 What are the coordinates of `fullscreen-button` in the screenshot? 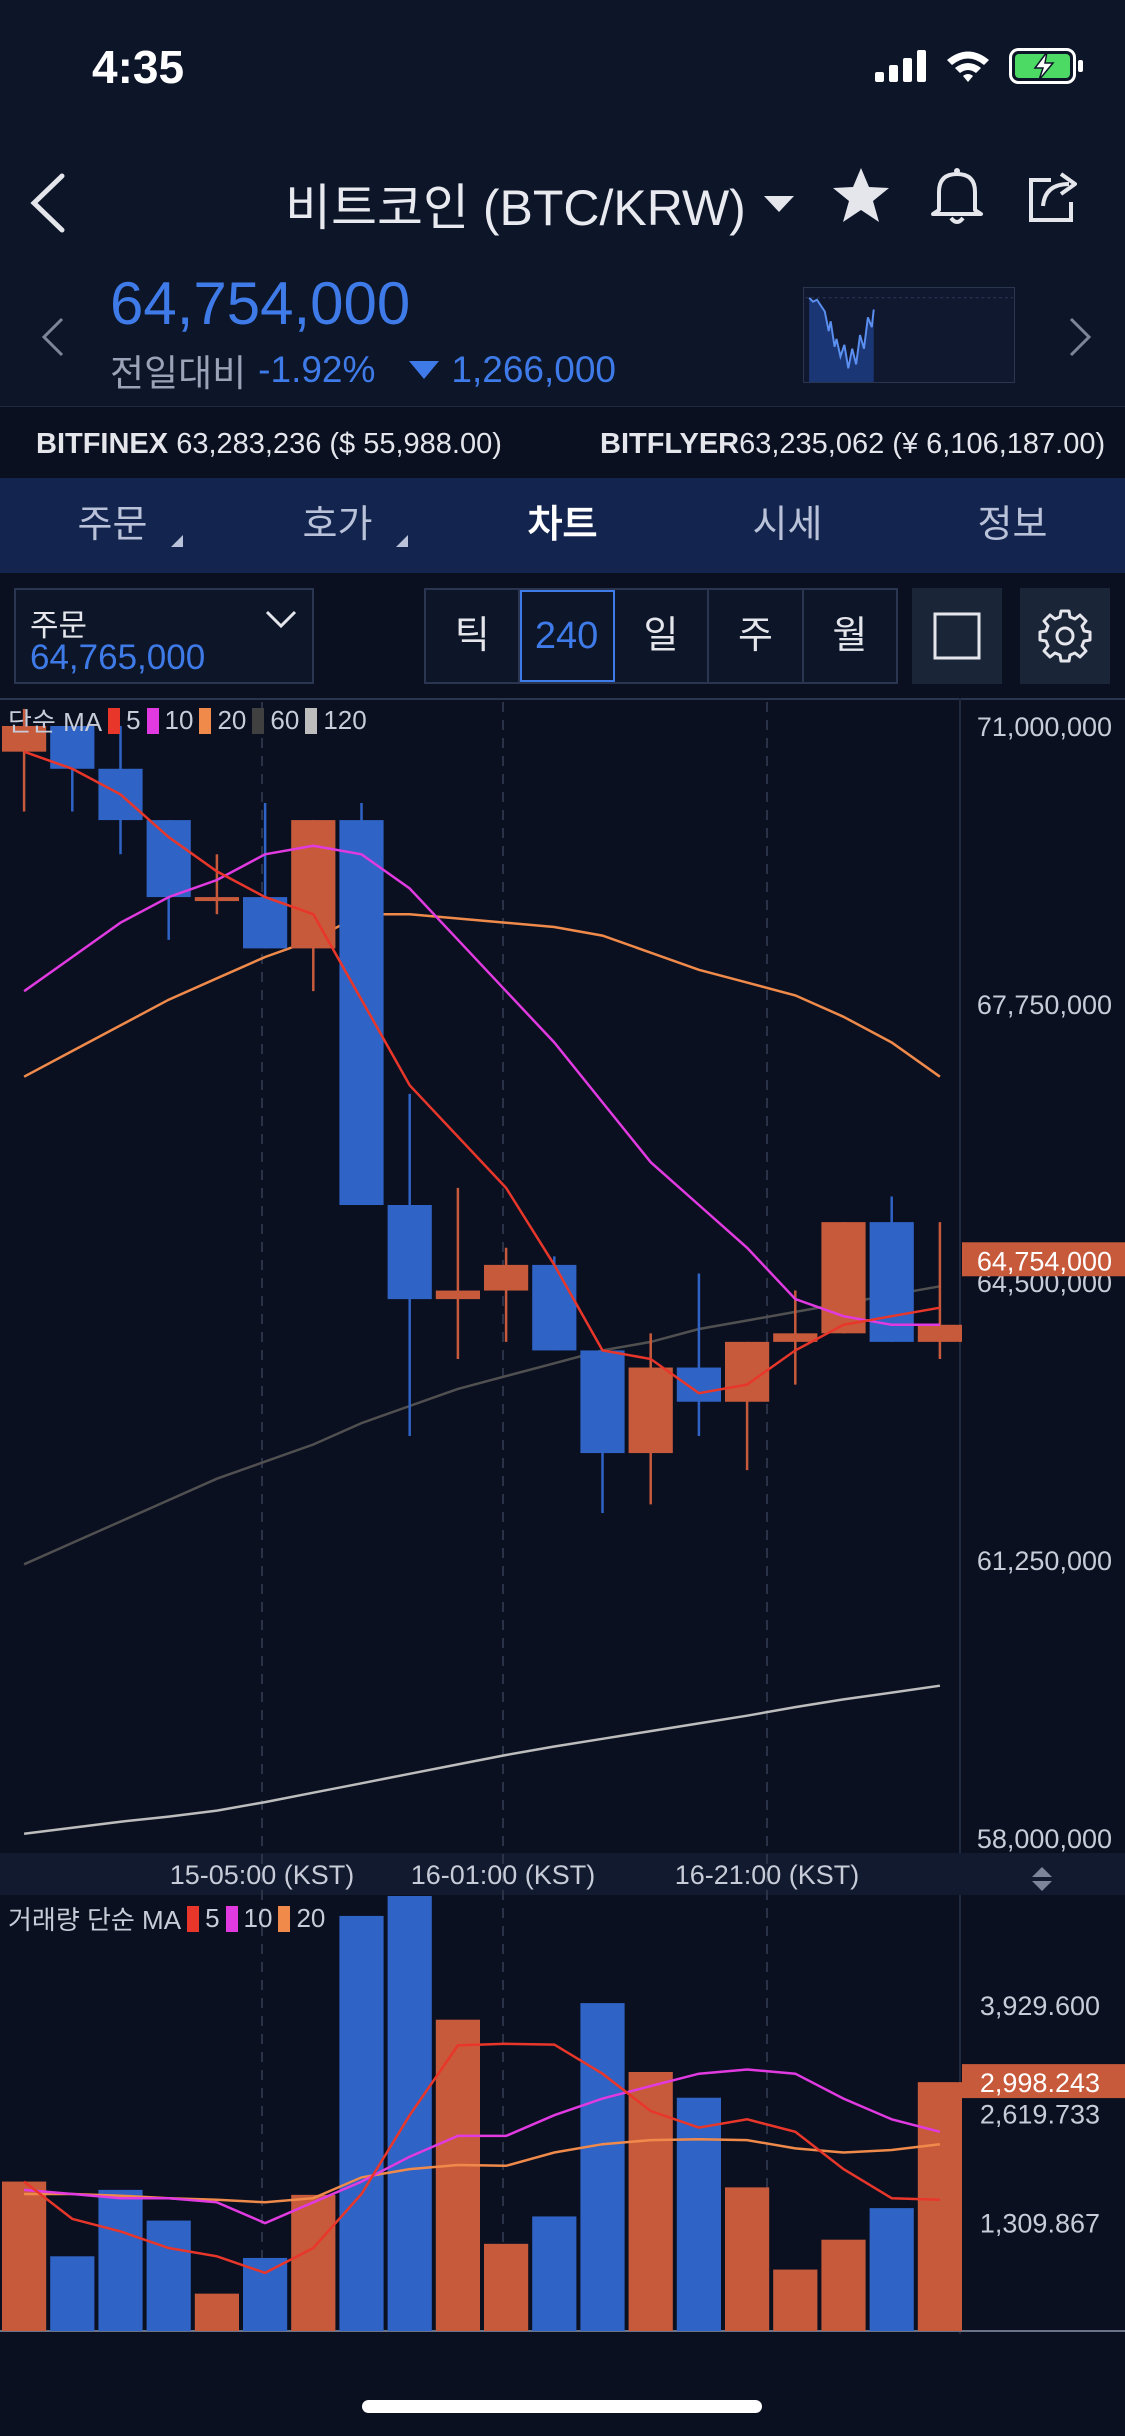 It's located at (957, 636).